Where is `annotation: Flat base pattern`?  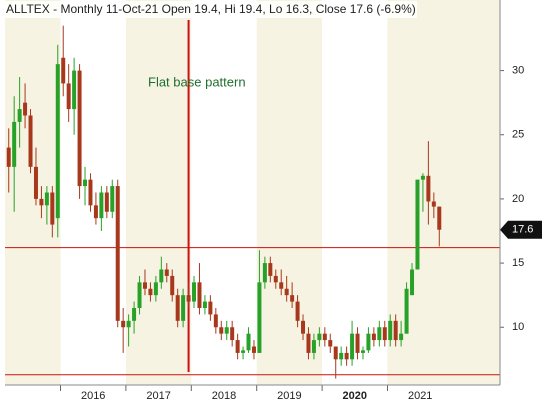
annotation: Flat base pattern is located at coordinates (197, 81).